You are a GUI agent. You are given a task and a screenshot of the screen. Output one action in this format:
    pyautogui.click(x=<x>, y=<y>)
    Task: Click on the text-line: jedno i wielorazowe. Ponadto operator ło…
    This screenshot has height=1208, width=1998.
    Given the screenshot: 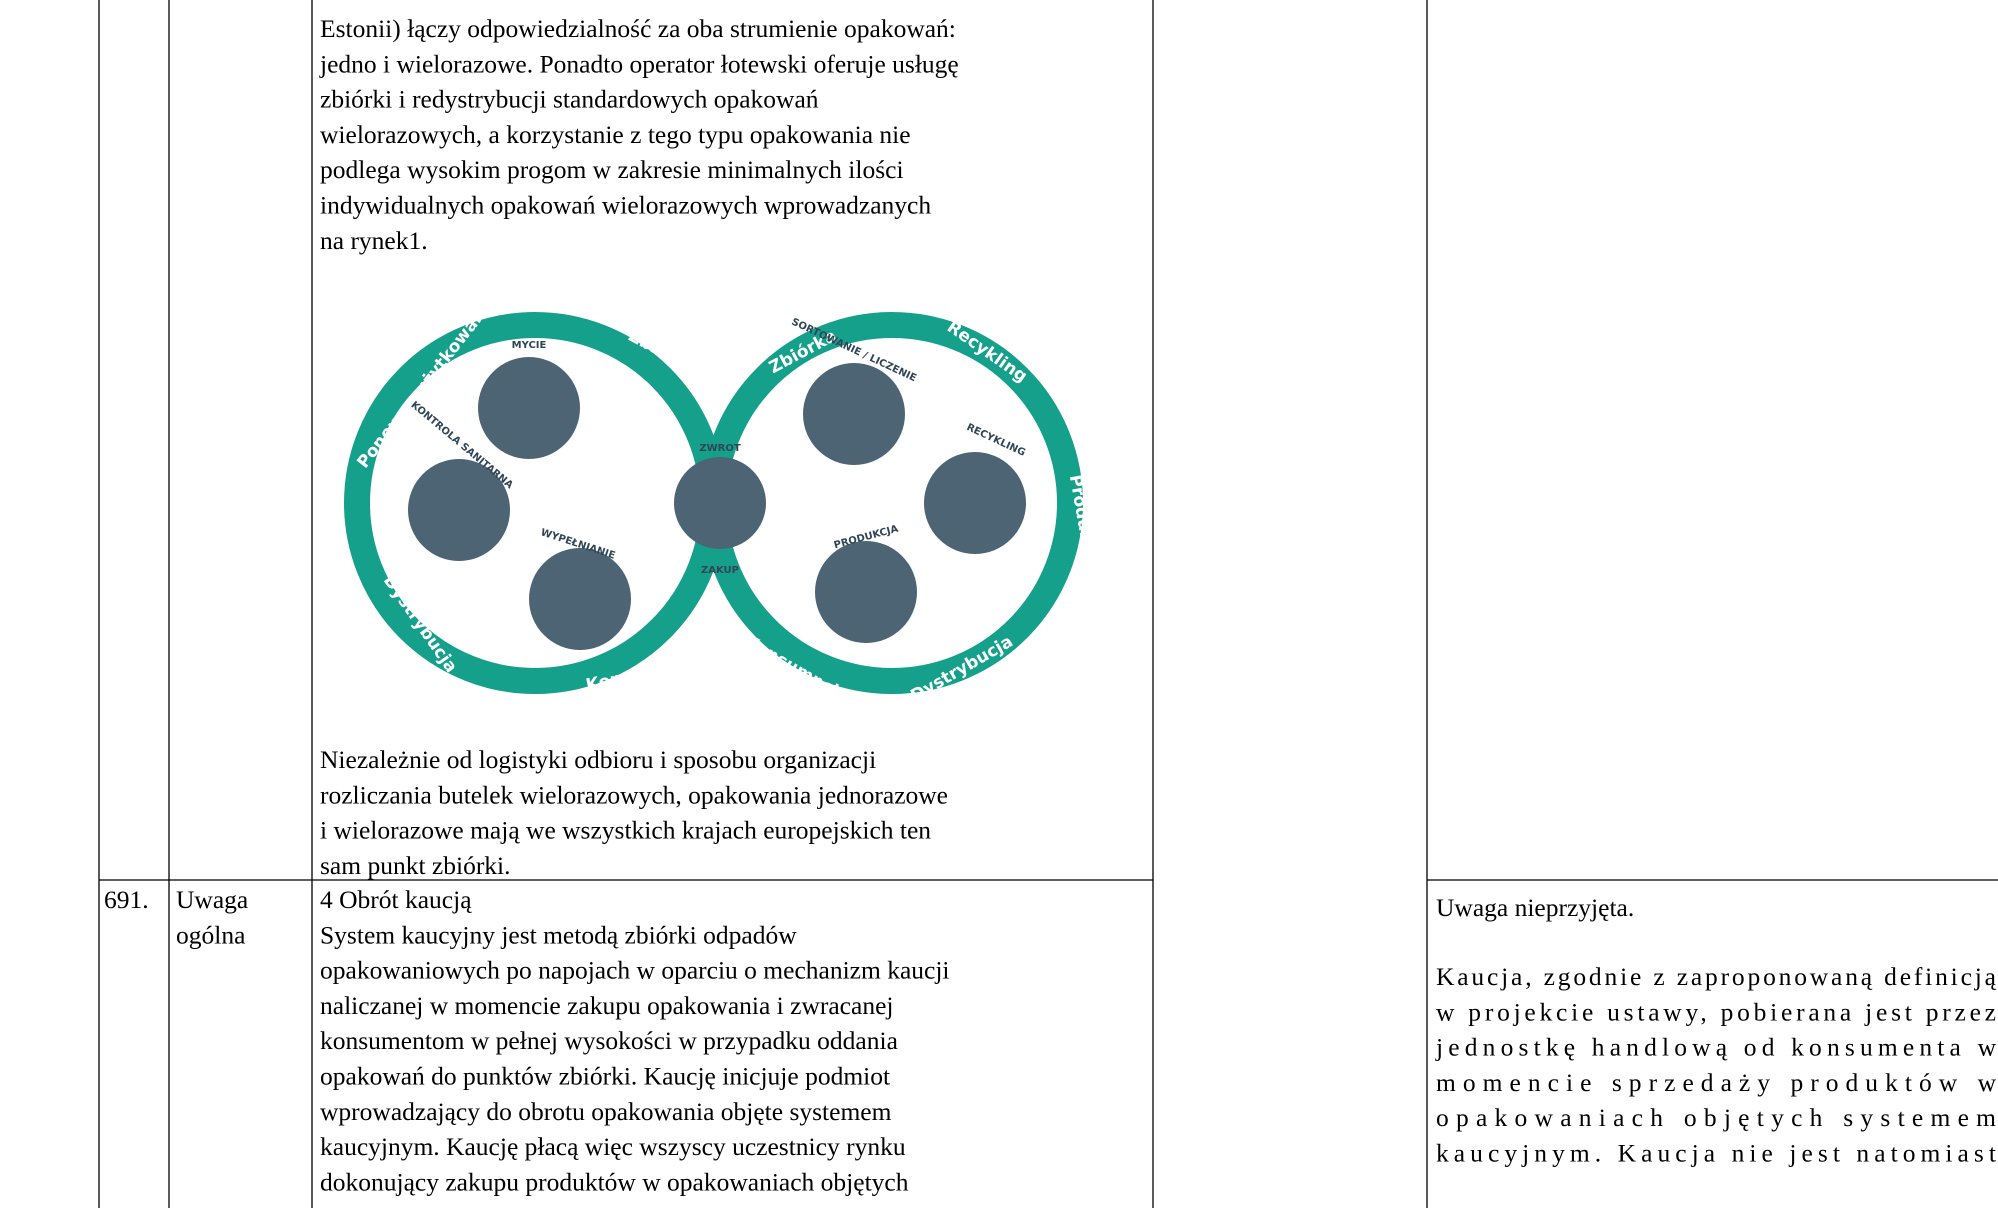 What is the action you would take?
    pyautogui.click(x=639, y=63)
    